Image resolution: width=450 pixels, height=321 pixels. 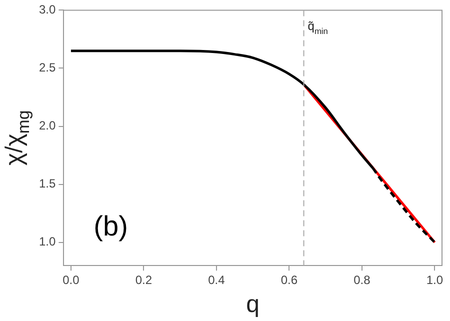 I want to click on x-tick-label: 0.8, so click(x=362, y=280).